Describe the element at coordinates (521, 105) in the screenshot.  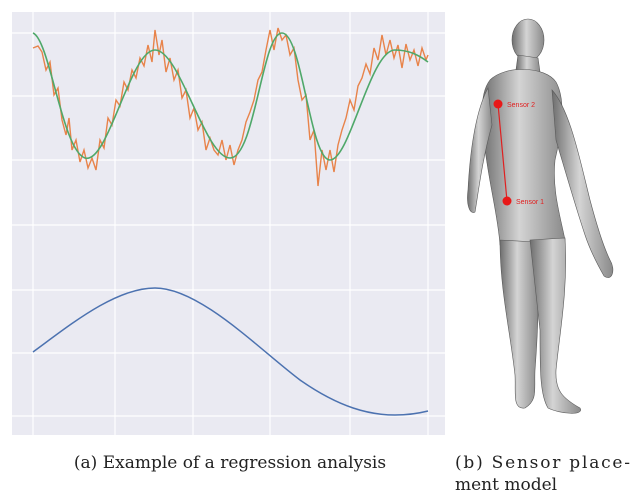
I see `sensor-label: Sensor 2` at that location.